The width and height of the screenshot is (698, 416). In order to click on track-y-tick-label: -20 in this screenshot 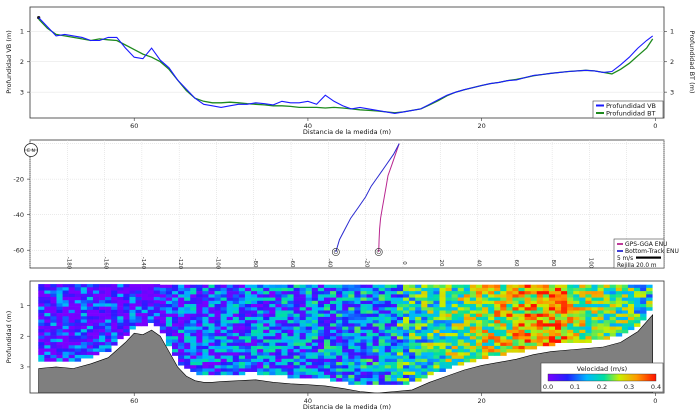, I will do `click(18, 179)`.